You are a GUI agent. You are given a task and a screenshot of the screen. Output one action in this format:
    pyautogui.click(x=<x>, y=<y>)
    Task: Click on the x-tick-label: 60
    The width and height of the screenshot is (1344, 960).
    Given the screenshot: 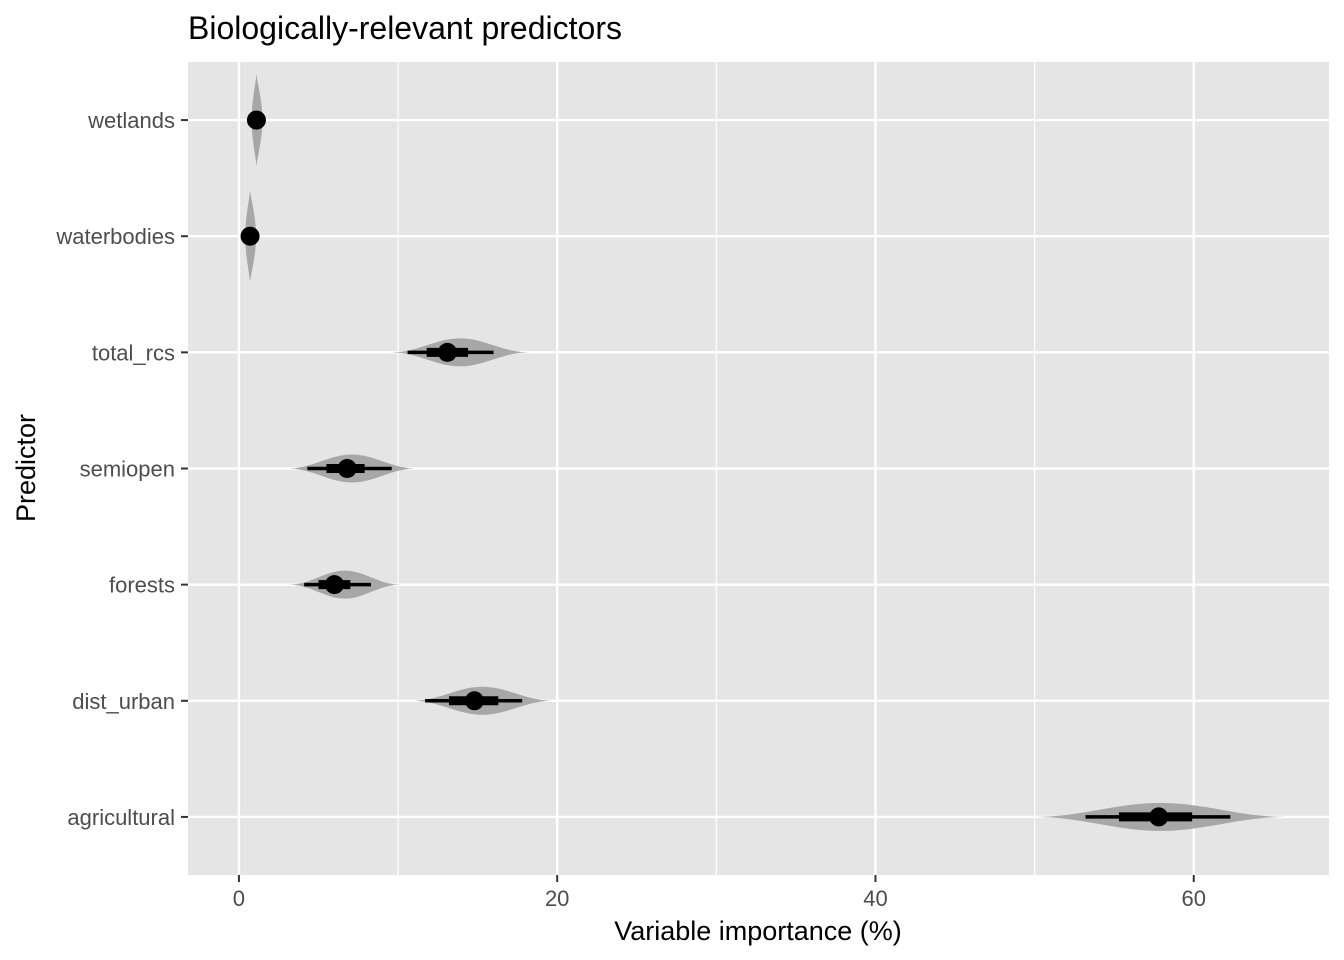 What is the action you would take?
    pyautogui.click(x=1193, y=898)
    